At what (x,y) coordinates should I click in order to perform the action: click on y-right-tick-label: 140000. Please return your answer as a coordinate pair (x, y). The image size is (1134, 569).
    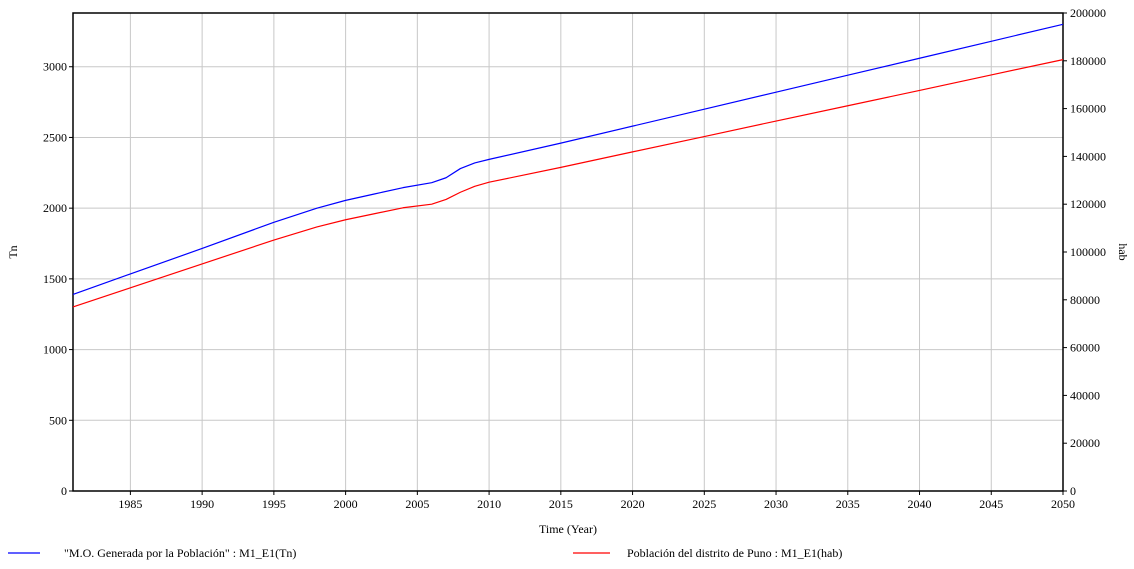
    Looking at the image, I should click on (1088, 156).